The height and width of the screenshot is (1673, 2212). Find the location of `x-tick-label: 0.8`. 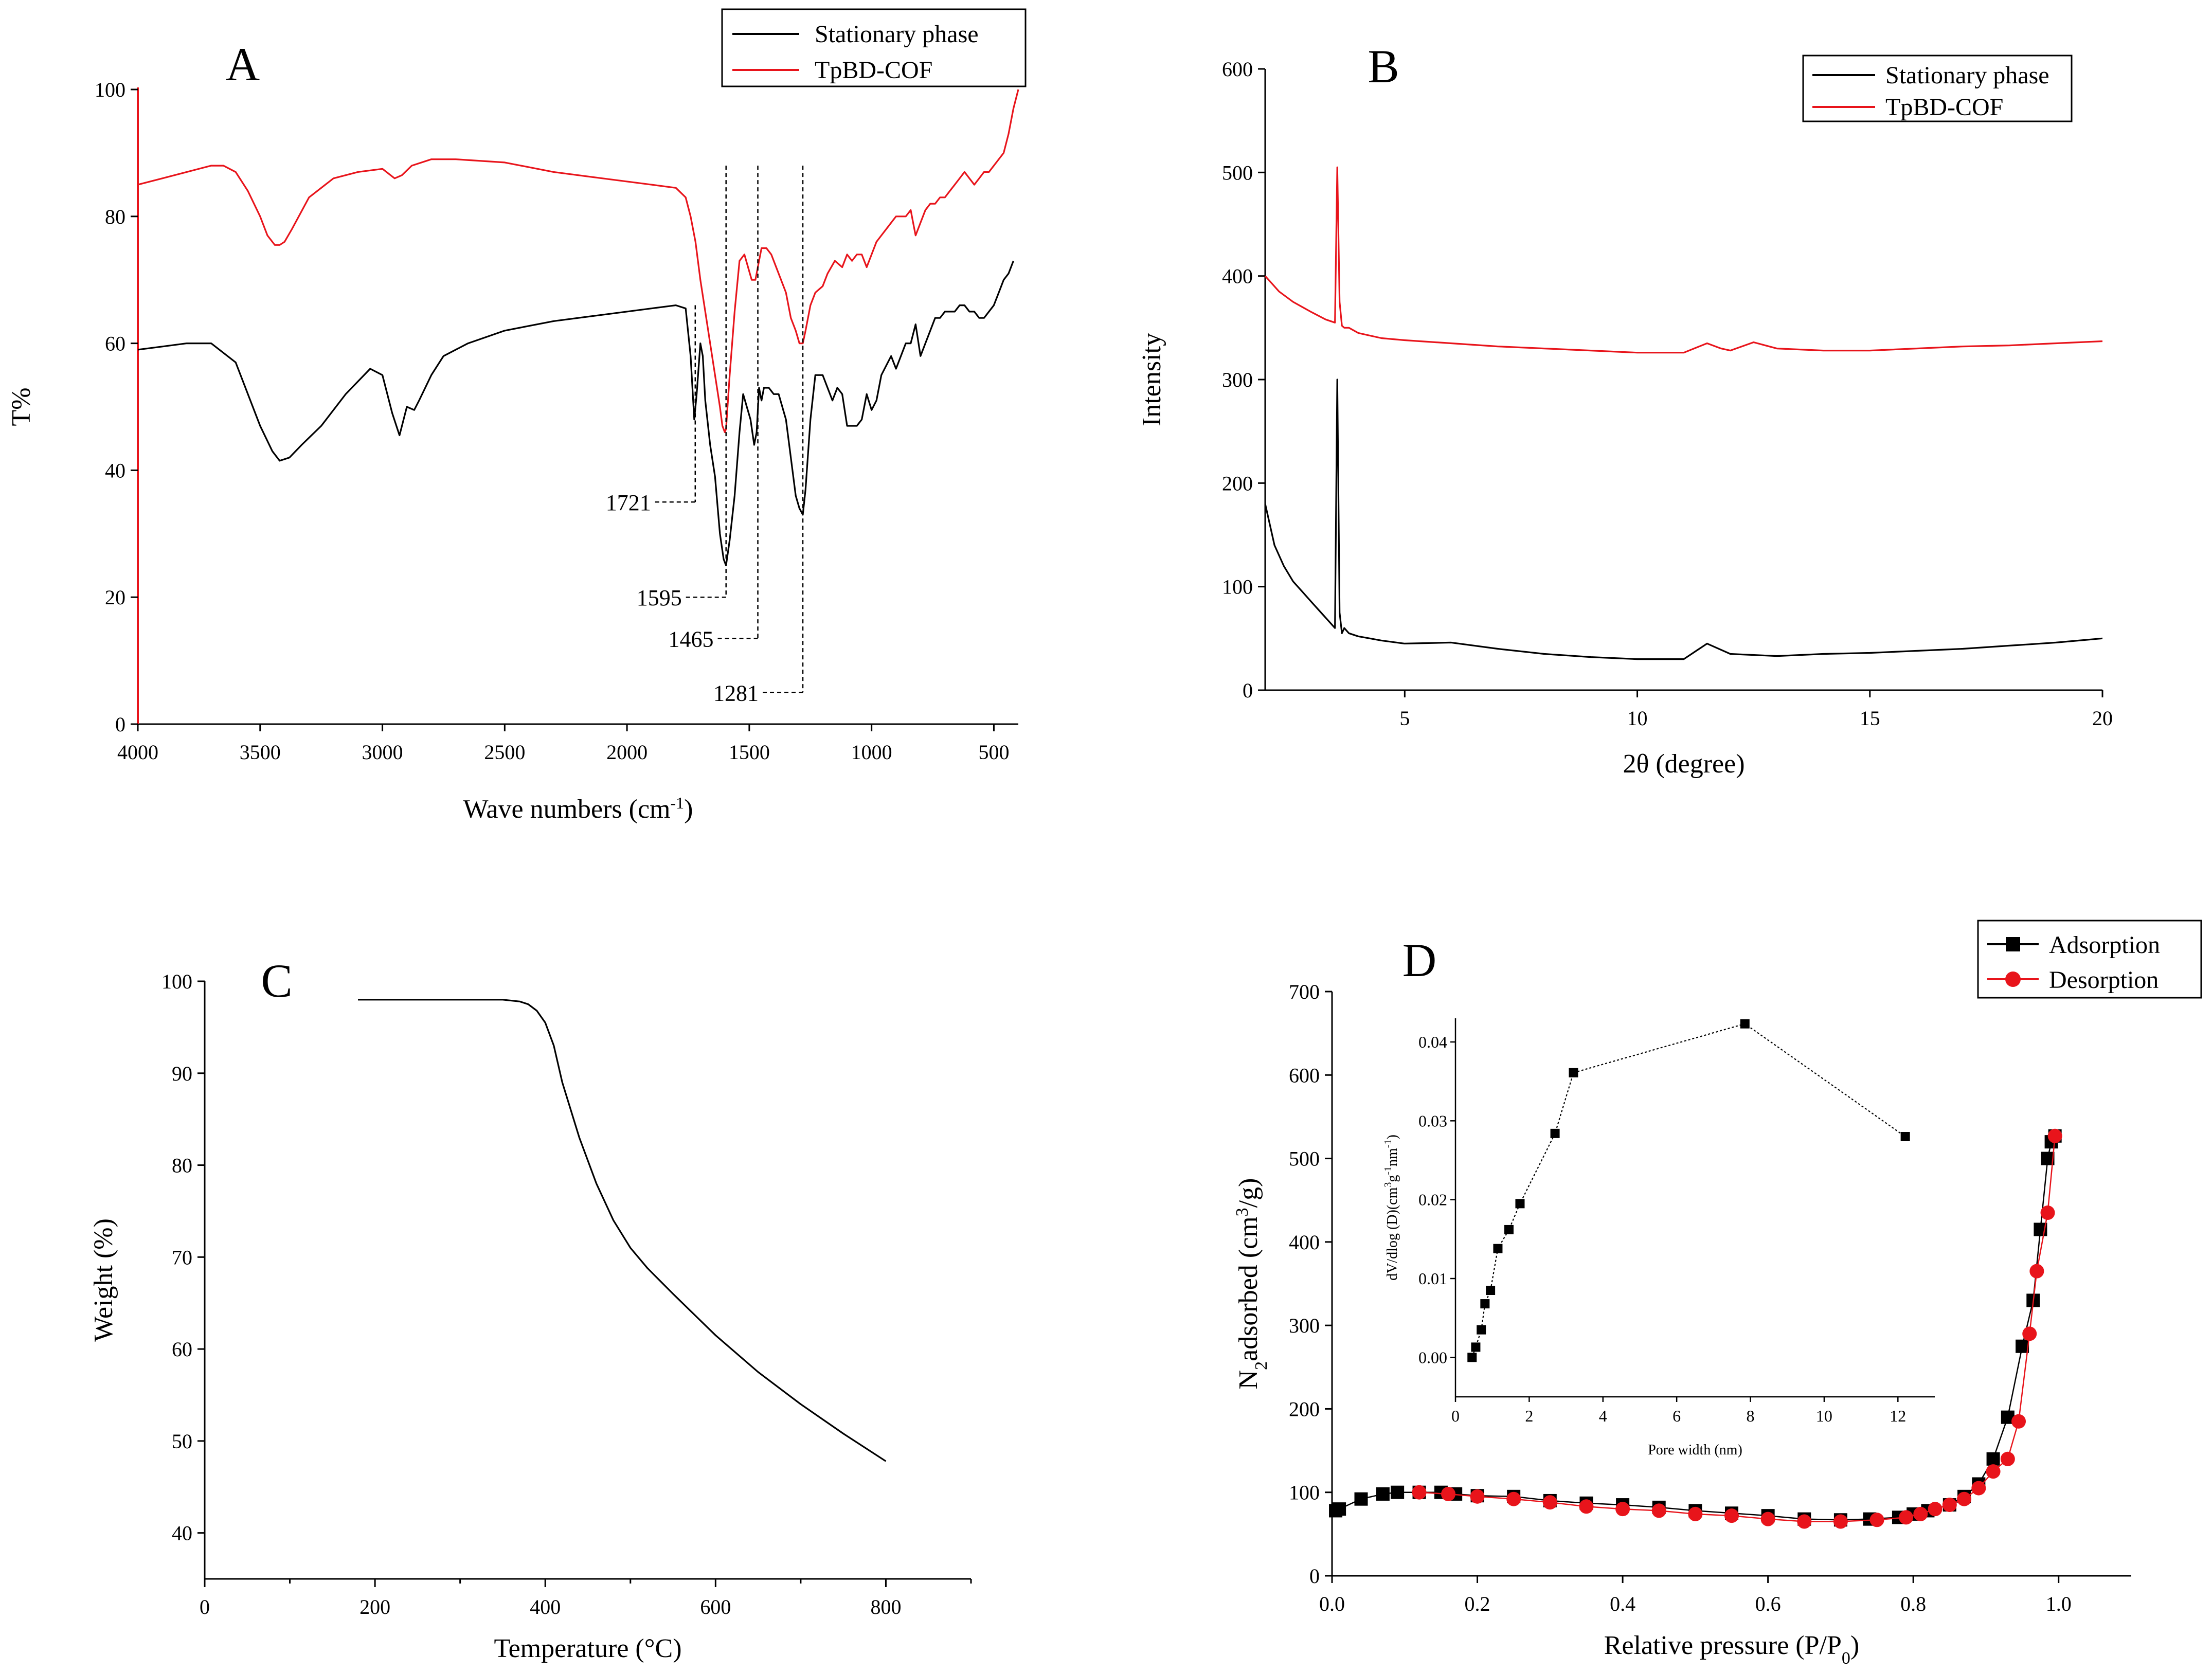

x-tick-label: 0.8 is located at coordinates (1913, 1603).